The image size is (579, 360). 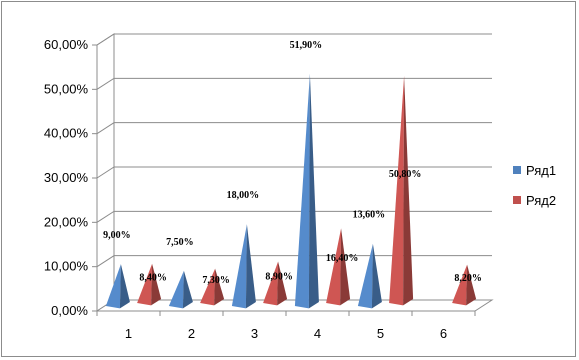 What do you see at coordinates (317, 333) in the screenshot?
I see `x-tick-label: 4` at bounding box center [317, 333].